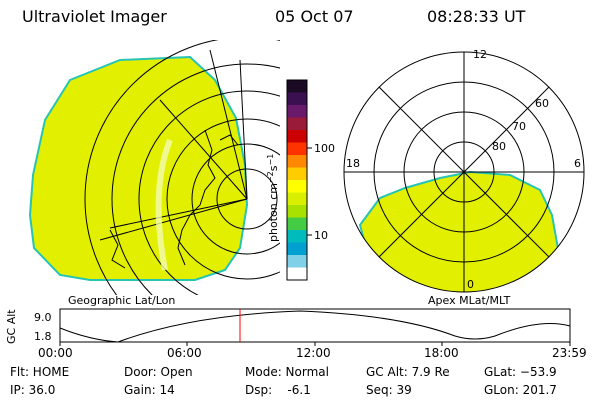 The height and width of the screenshot is (400, 600). I want to click on info-flt: Flt: HOME, so click(40, 372).